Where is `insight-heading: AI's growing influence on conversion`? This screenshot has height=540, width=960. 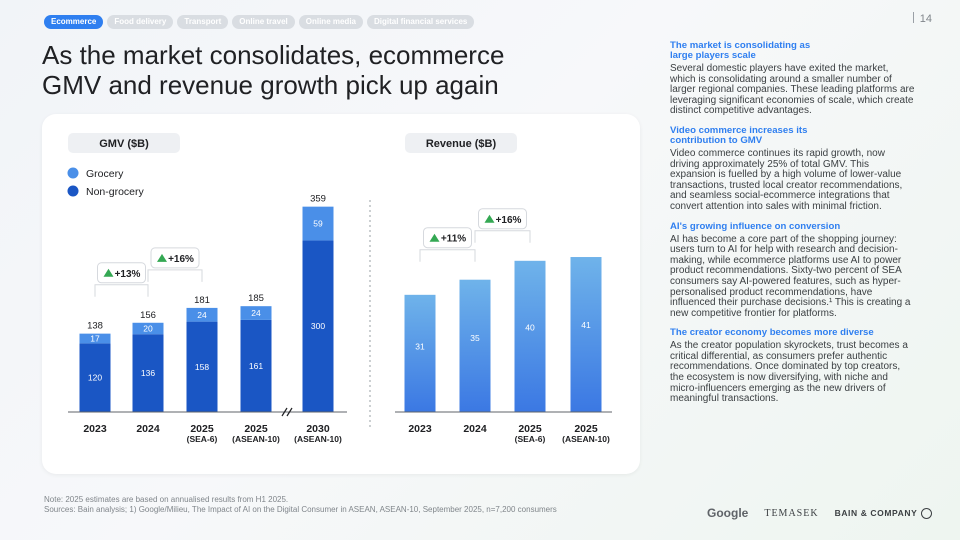
insight-heading: AI's growing influence on conversion is located at coordinates (755, 226).